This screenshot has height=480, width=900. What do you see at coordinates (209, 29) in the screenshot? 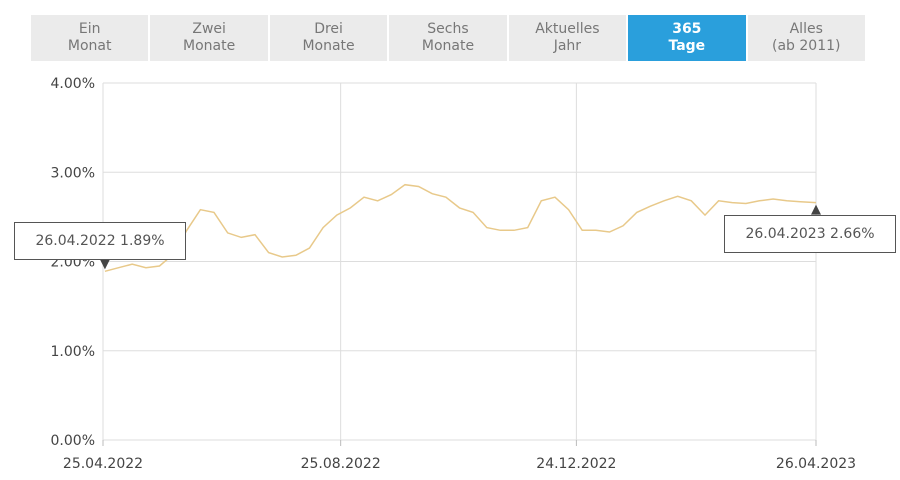
I see `tab-label-line1: Zwei` at bounding box center [209, 29].